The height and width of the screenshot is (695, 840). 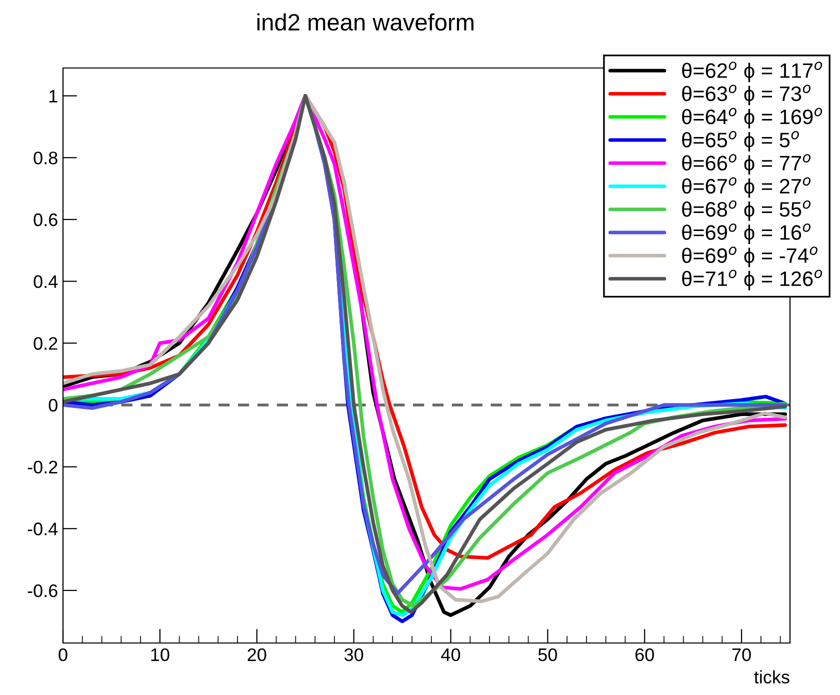 I want to click on y-tick-label: -0.6, so click(x=43, y=591).